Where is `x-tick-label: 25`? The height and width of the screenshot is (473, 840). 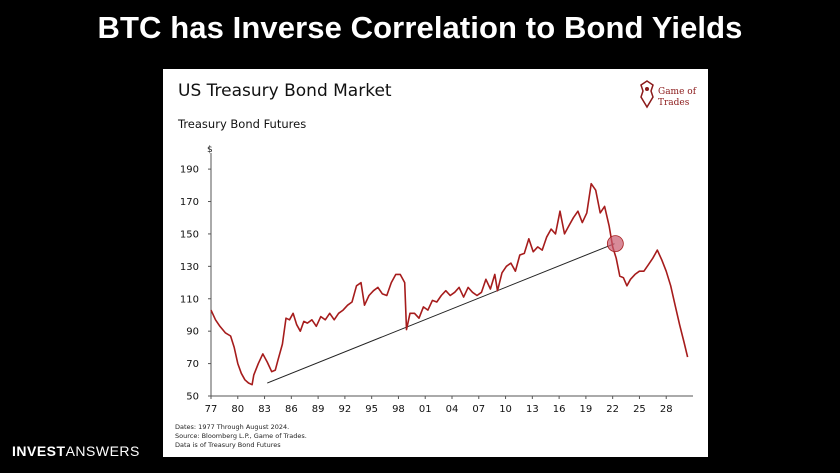 x-tick-label: 25 is located at coordinates (639, 409).